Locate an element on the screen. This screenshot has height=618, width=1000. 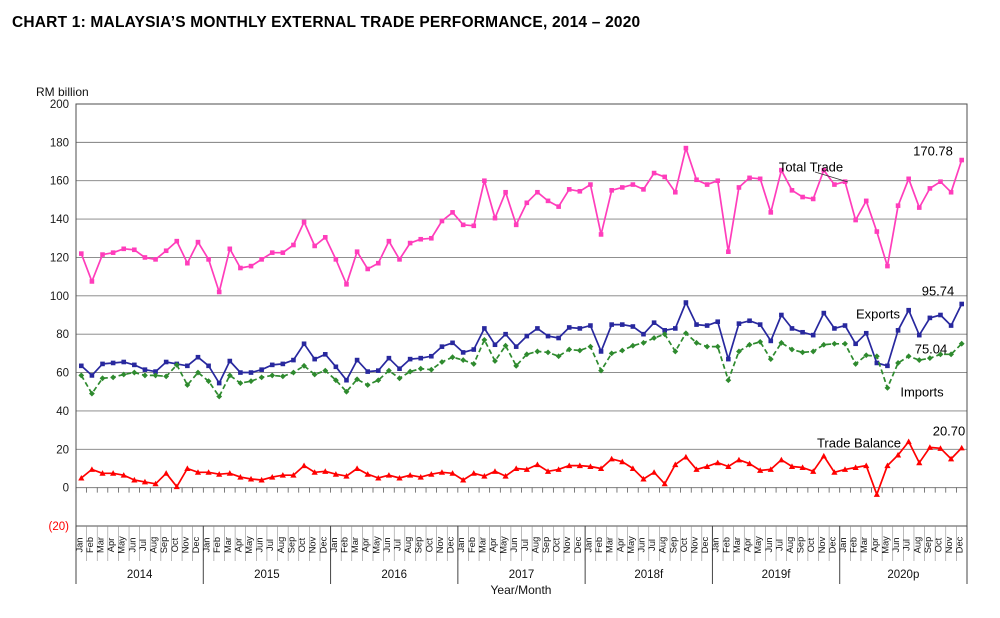
trade-balance-value: 20.70 is located at coordinates (949, 431).